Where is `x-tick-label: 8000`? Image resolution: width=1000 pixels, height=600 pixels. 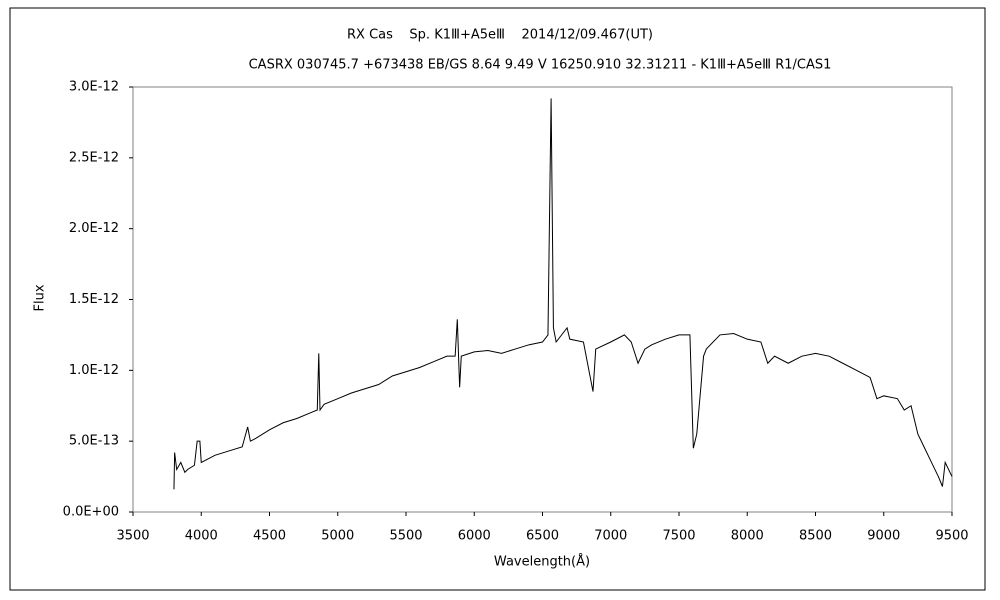 x-tick-label: 8000 is located at coordinates (747, 536).